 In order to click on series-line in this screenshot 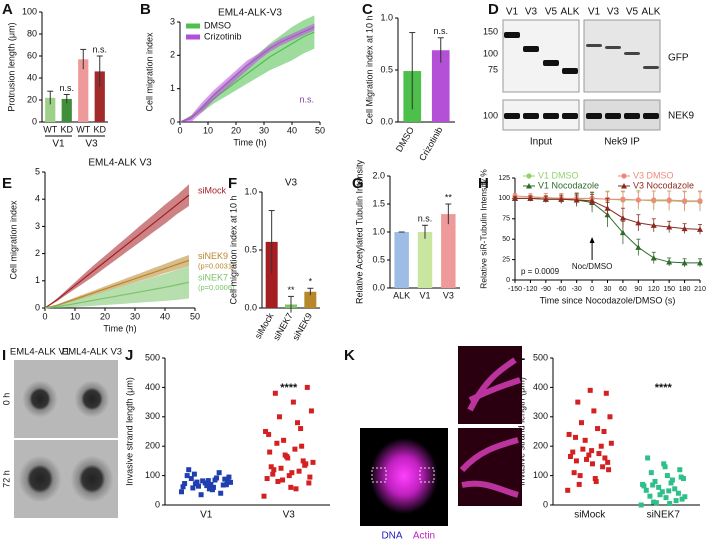, I will do `click(117, 251)`.